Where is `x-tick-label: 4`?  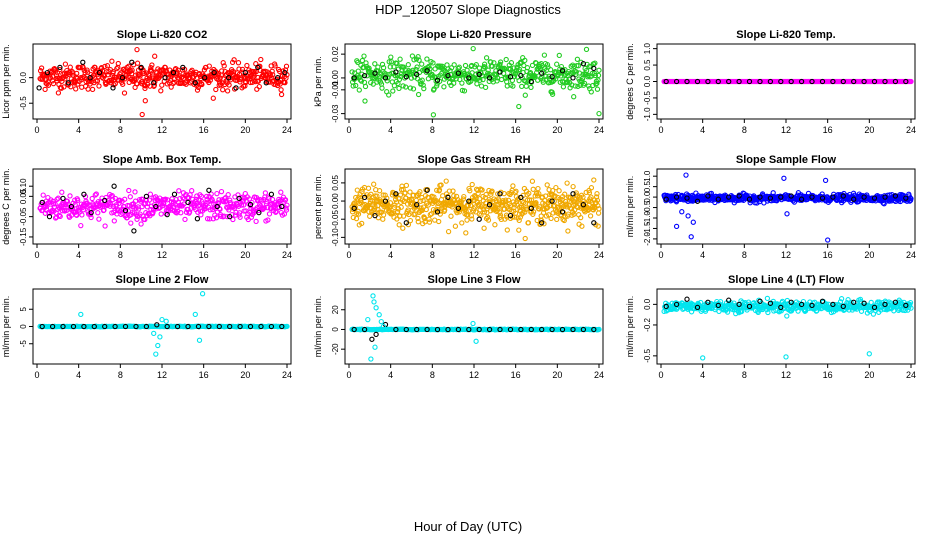 x-tick-label: 4 is located at coordinates (702, 375).